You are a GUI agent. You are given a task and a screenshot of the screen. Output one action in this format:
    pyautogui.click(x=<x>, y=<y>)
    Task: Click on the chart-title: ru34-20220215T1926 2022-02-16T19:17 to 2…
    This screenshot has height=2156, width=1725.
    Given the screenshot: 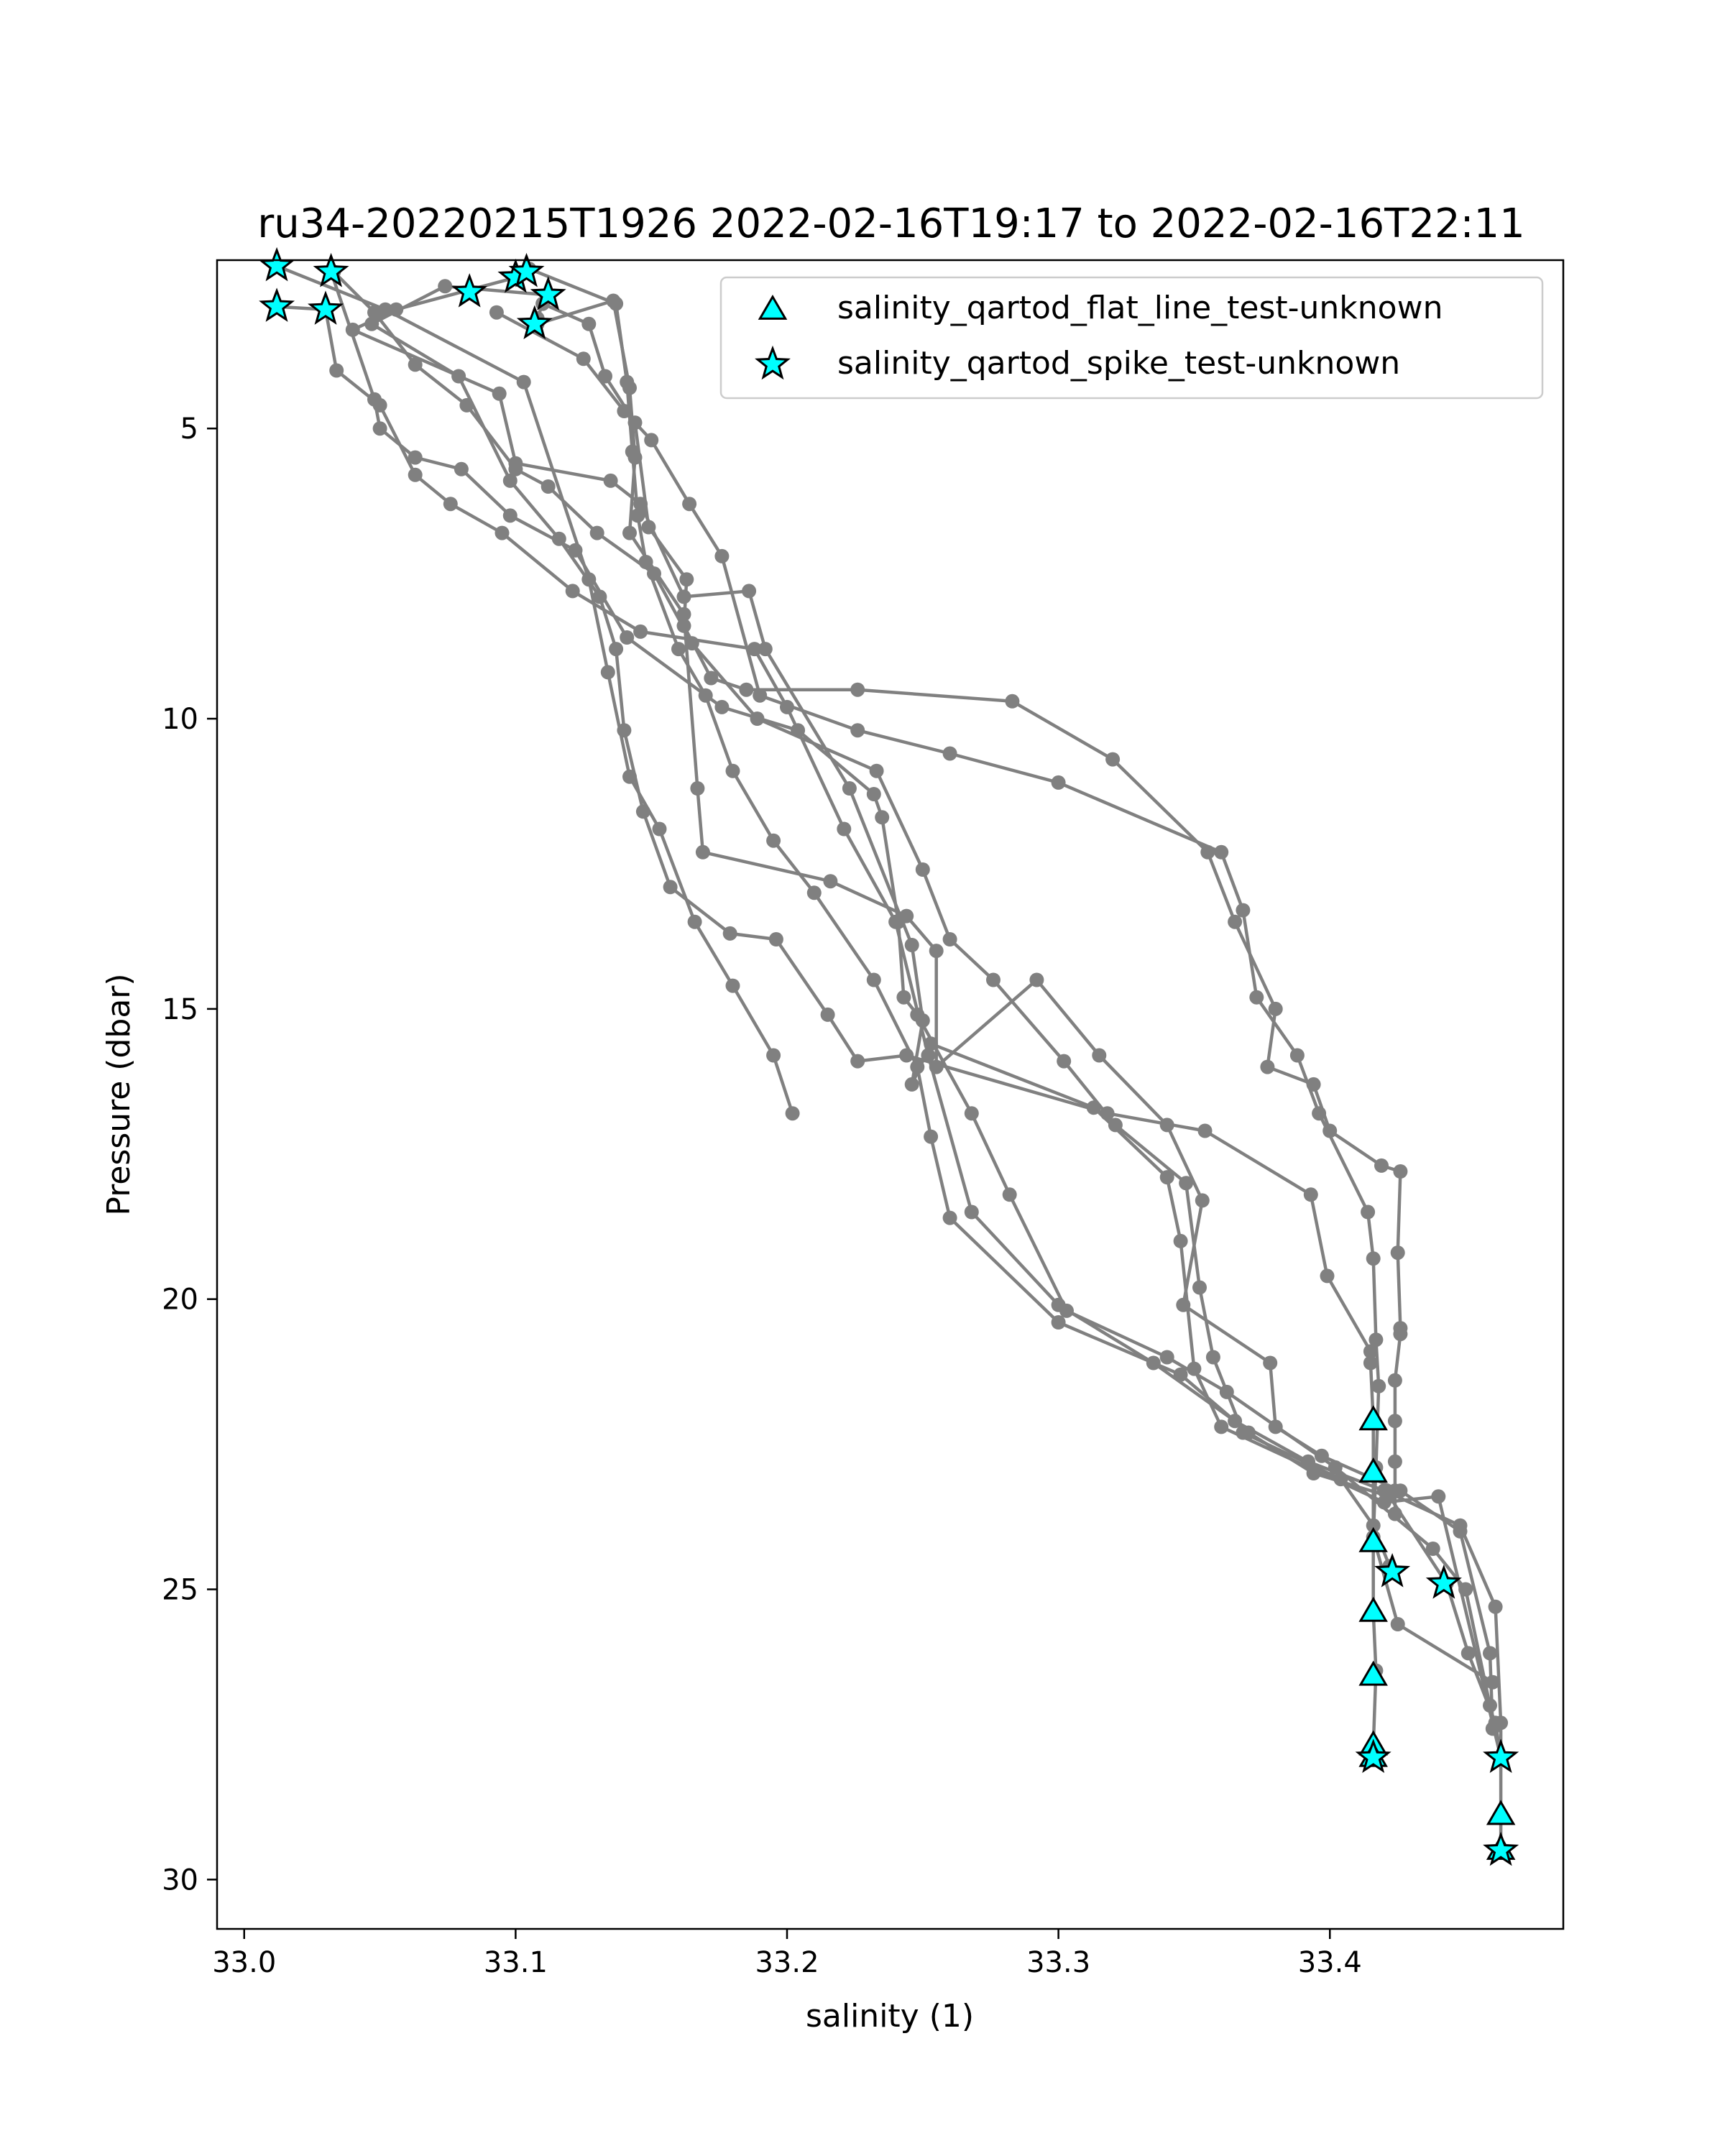 What is the action you would take?
    pyautogui.click(x=890, y=224)
    